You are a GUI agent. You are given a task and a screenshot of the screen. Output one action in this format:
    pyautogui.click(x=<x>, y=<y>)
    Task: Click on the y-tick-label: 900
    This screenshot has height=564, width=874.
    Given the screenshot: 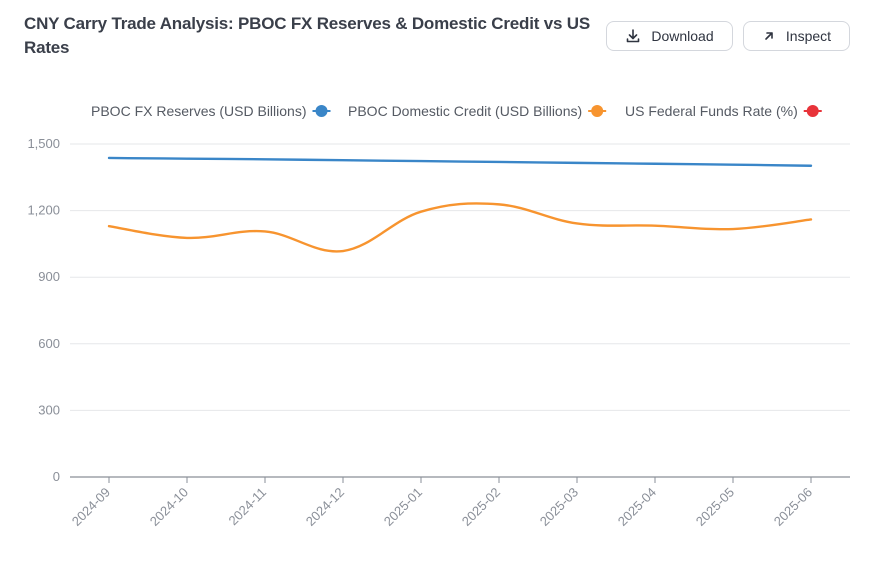 What is the action you would take?
    pyautogui.click(x=49, y=276)
    